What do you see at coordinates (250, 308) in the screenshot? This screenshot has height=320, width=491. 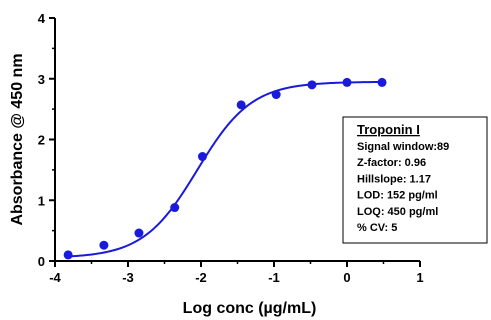 I see `x-axis-title: Log conc (µg/mL)` at bounding box center [250, 308].